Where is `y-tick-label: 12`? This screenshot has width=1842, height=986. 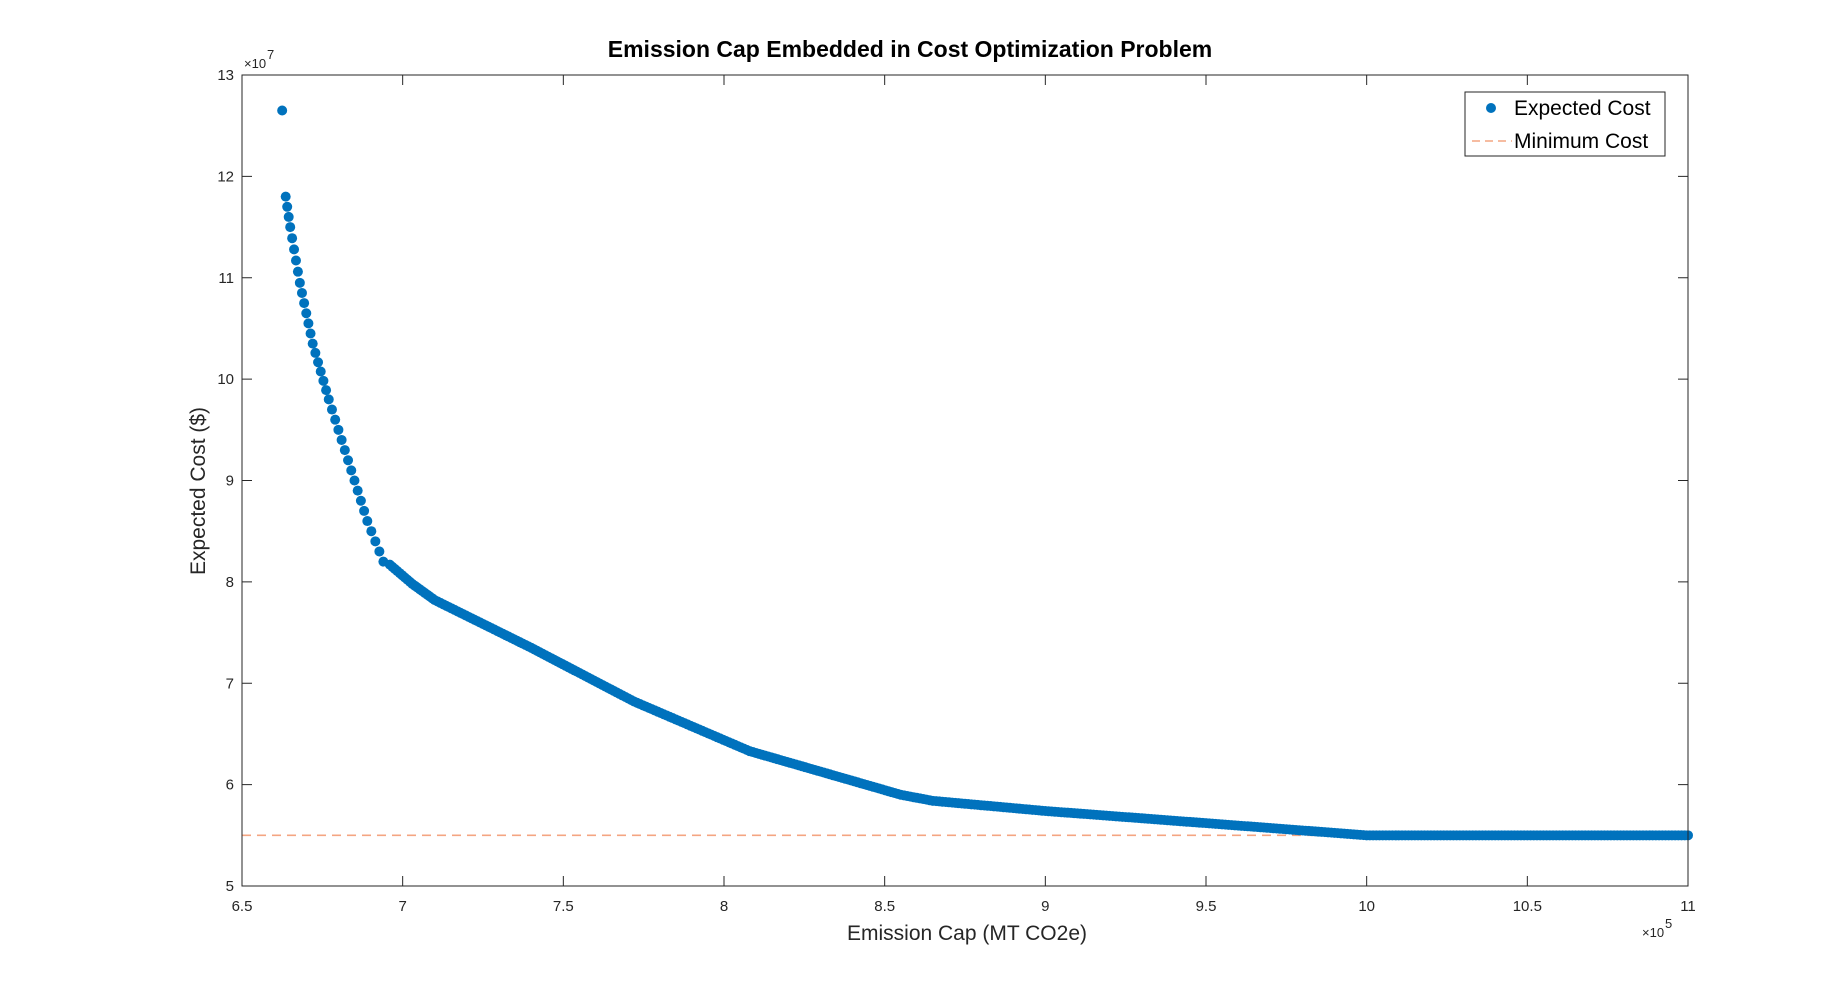
y-tick-label: 12 is located at coordinates (225, 176).